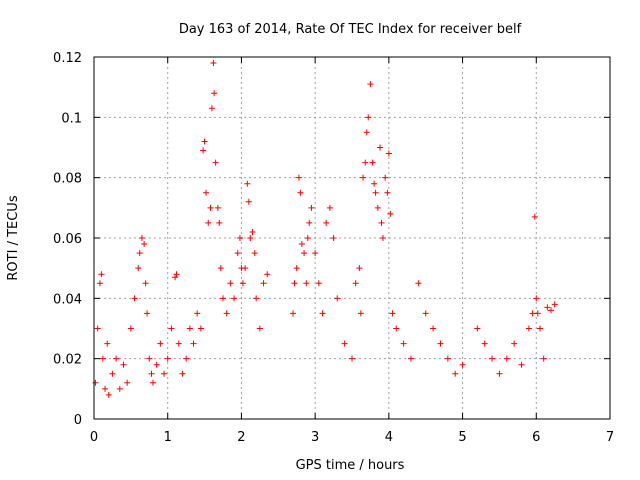 Image resolution: width=640 pixels, height=480 pixels. Describe the element at coordinates (78, 420) in the screenshot. I see `y-tick-label: 0` at that location.